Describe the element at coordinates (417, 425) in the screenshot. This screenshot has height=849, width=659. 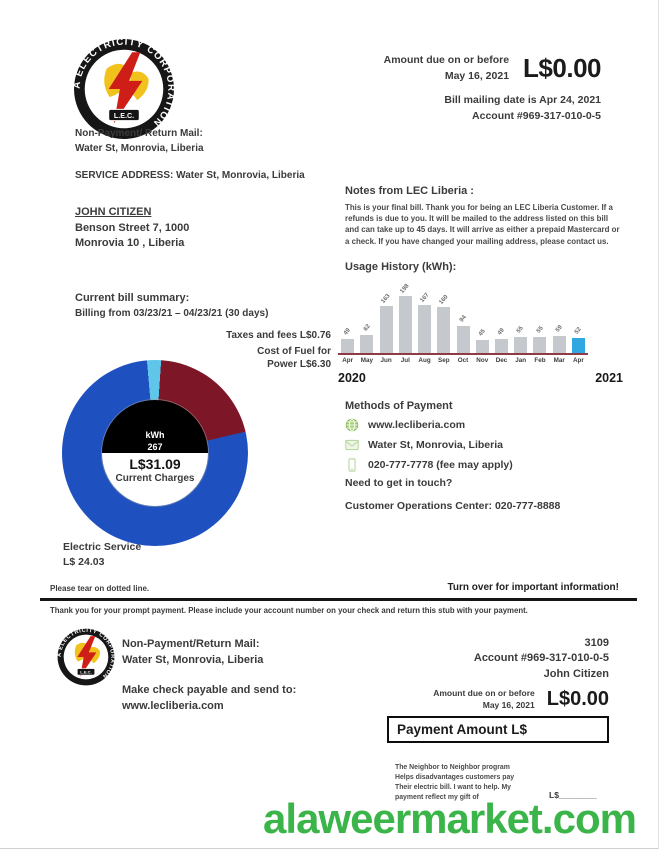
I see `payment-website: www.lecliberia.com` at that location.